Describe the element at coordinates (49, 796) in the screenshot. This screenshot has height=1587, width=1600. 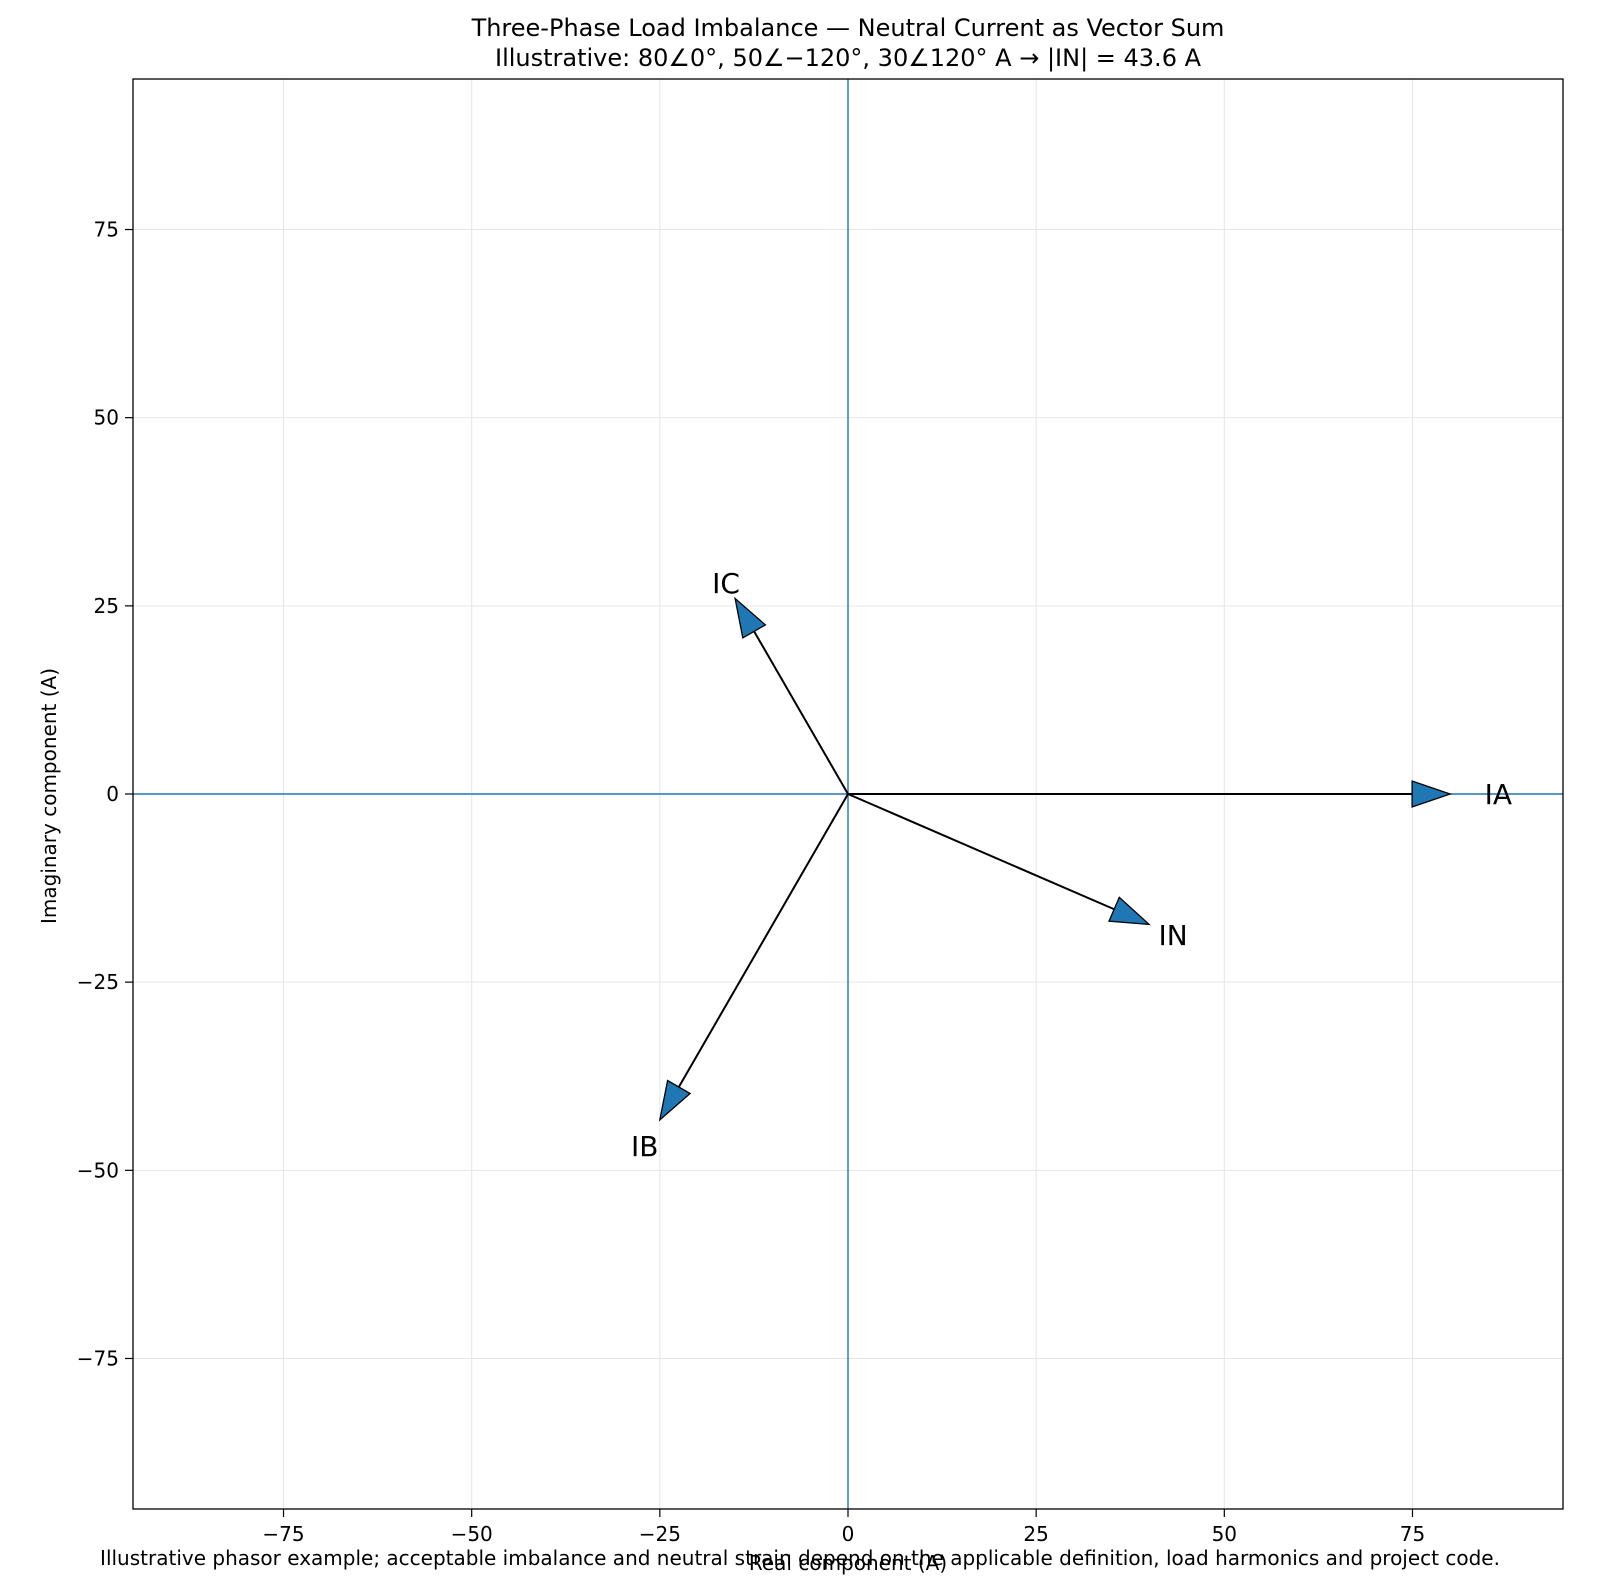
I see `y-axis-label: Imaginary component (A)` at that location.